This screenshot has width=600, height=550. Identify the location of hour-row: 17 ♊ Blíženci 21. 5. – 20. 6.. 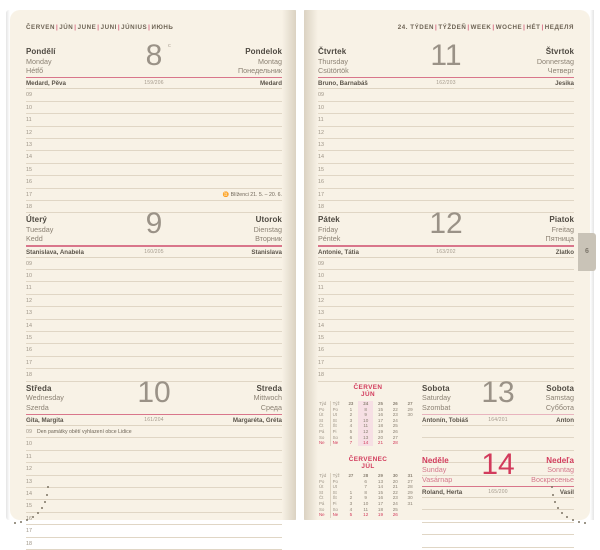
(154, 195).